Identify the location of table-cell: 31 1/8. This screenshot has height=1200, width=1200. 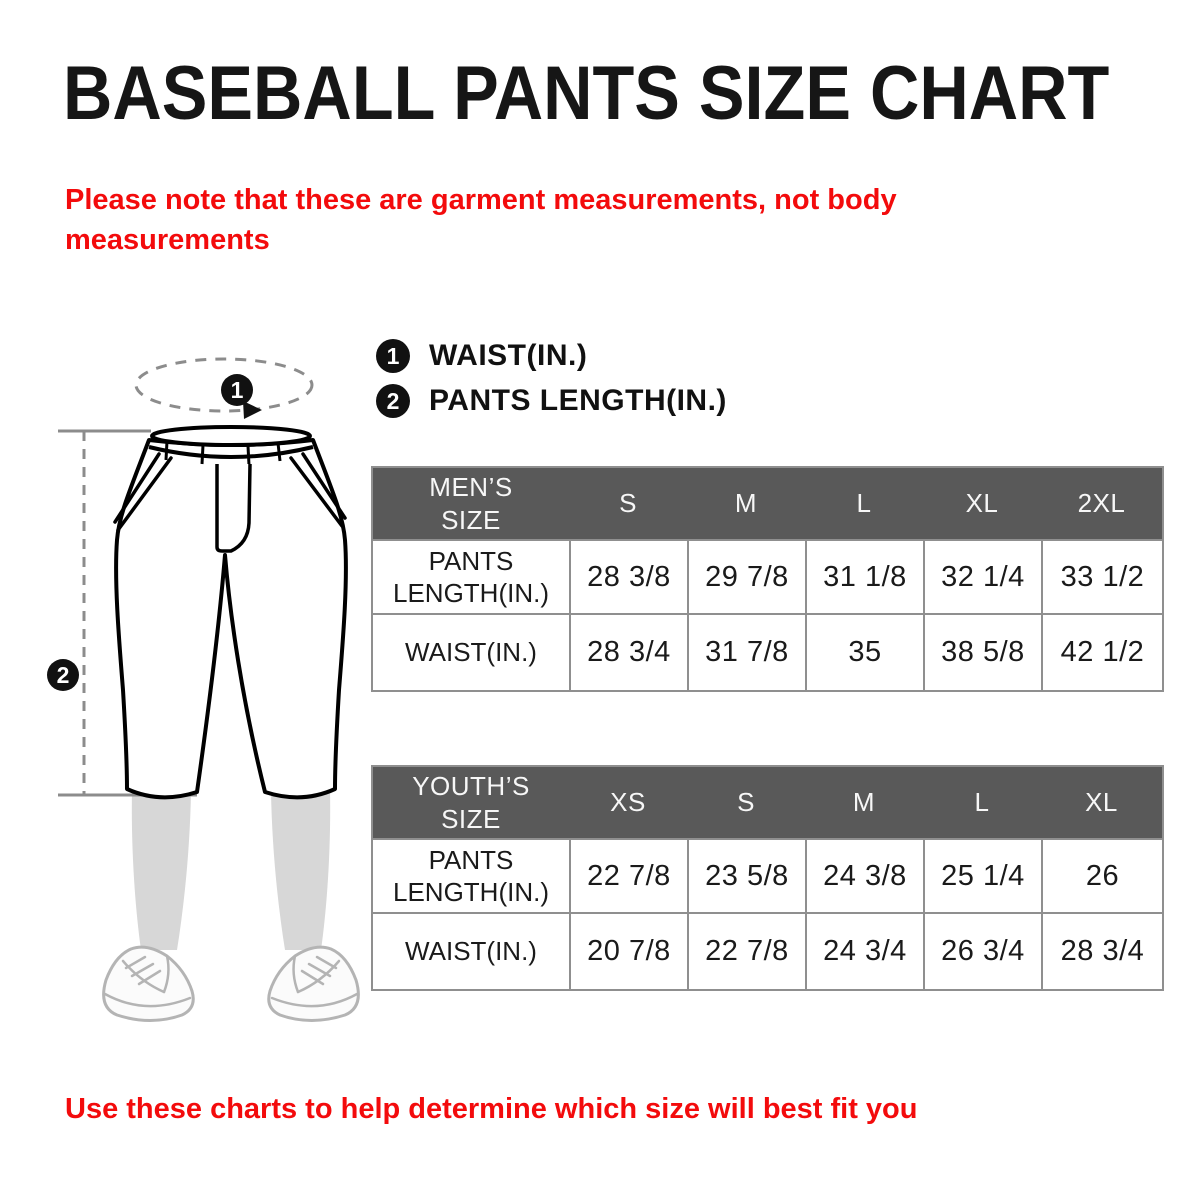
(864, 576).